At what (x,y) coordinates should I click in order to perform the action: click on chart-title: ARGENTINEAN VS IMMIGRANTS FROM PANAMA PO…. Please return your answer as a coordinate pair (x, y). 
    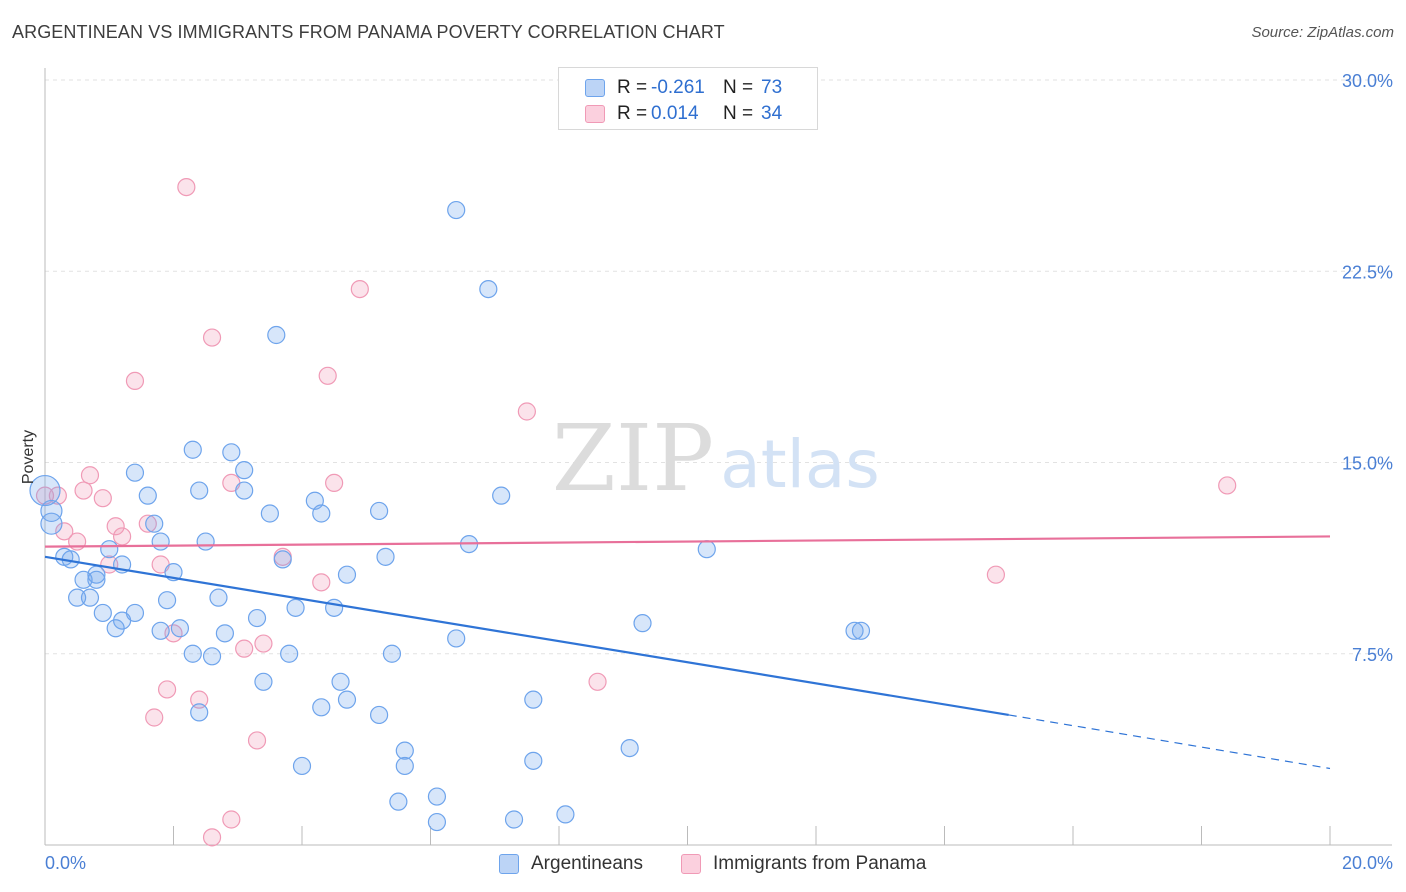
    Looking at the image, I should click on (368, 32).